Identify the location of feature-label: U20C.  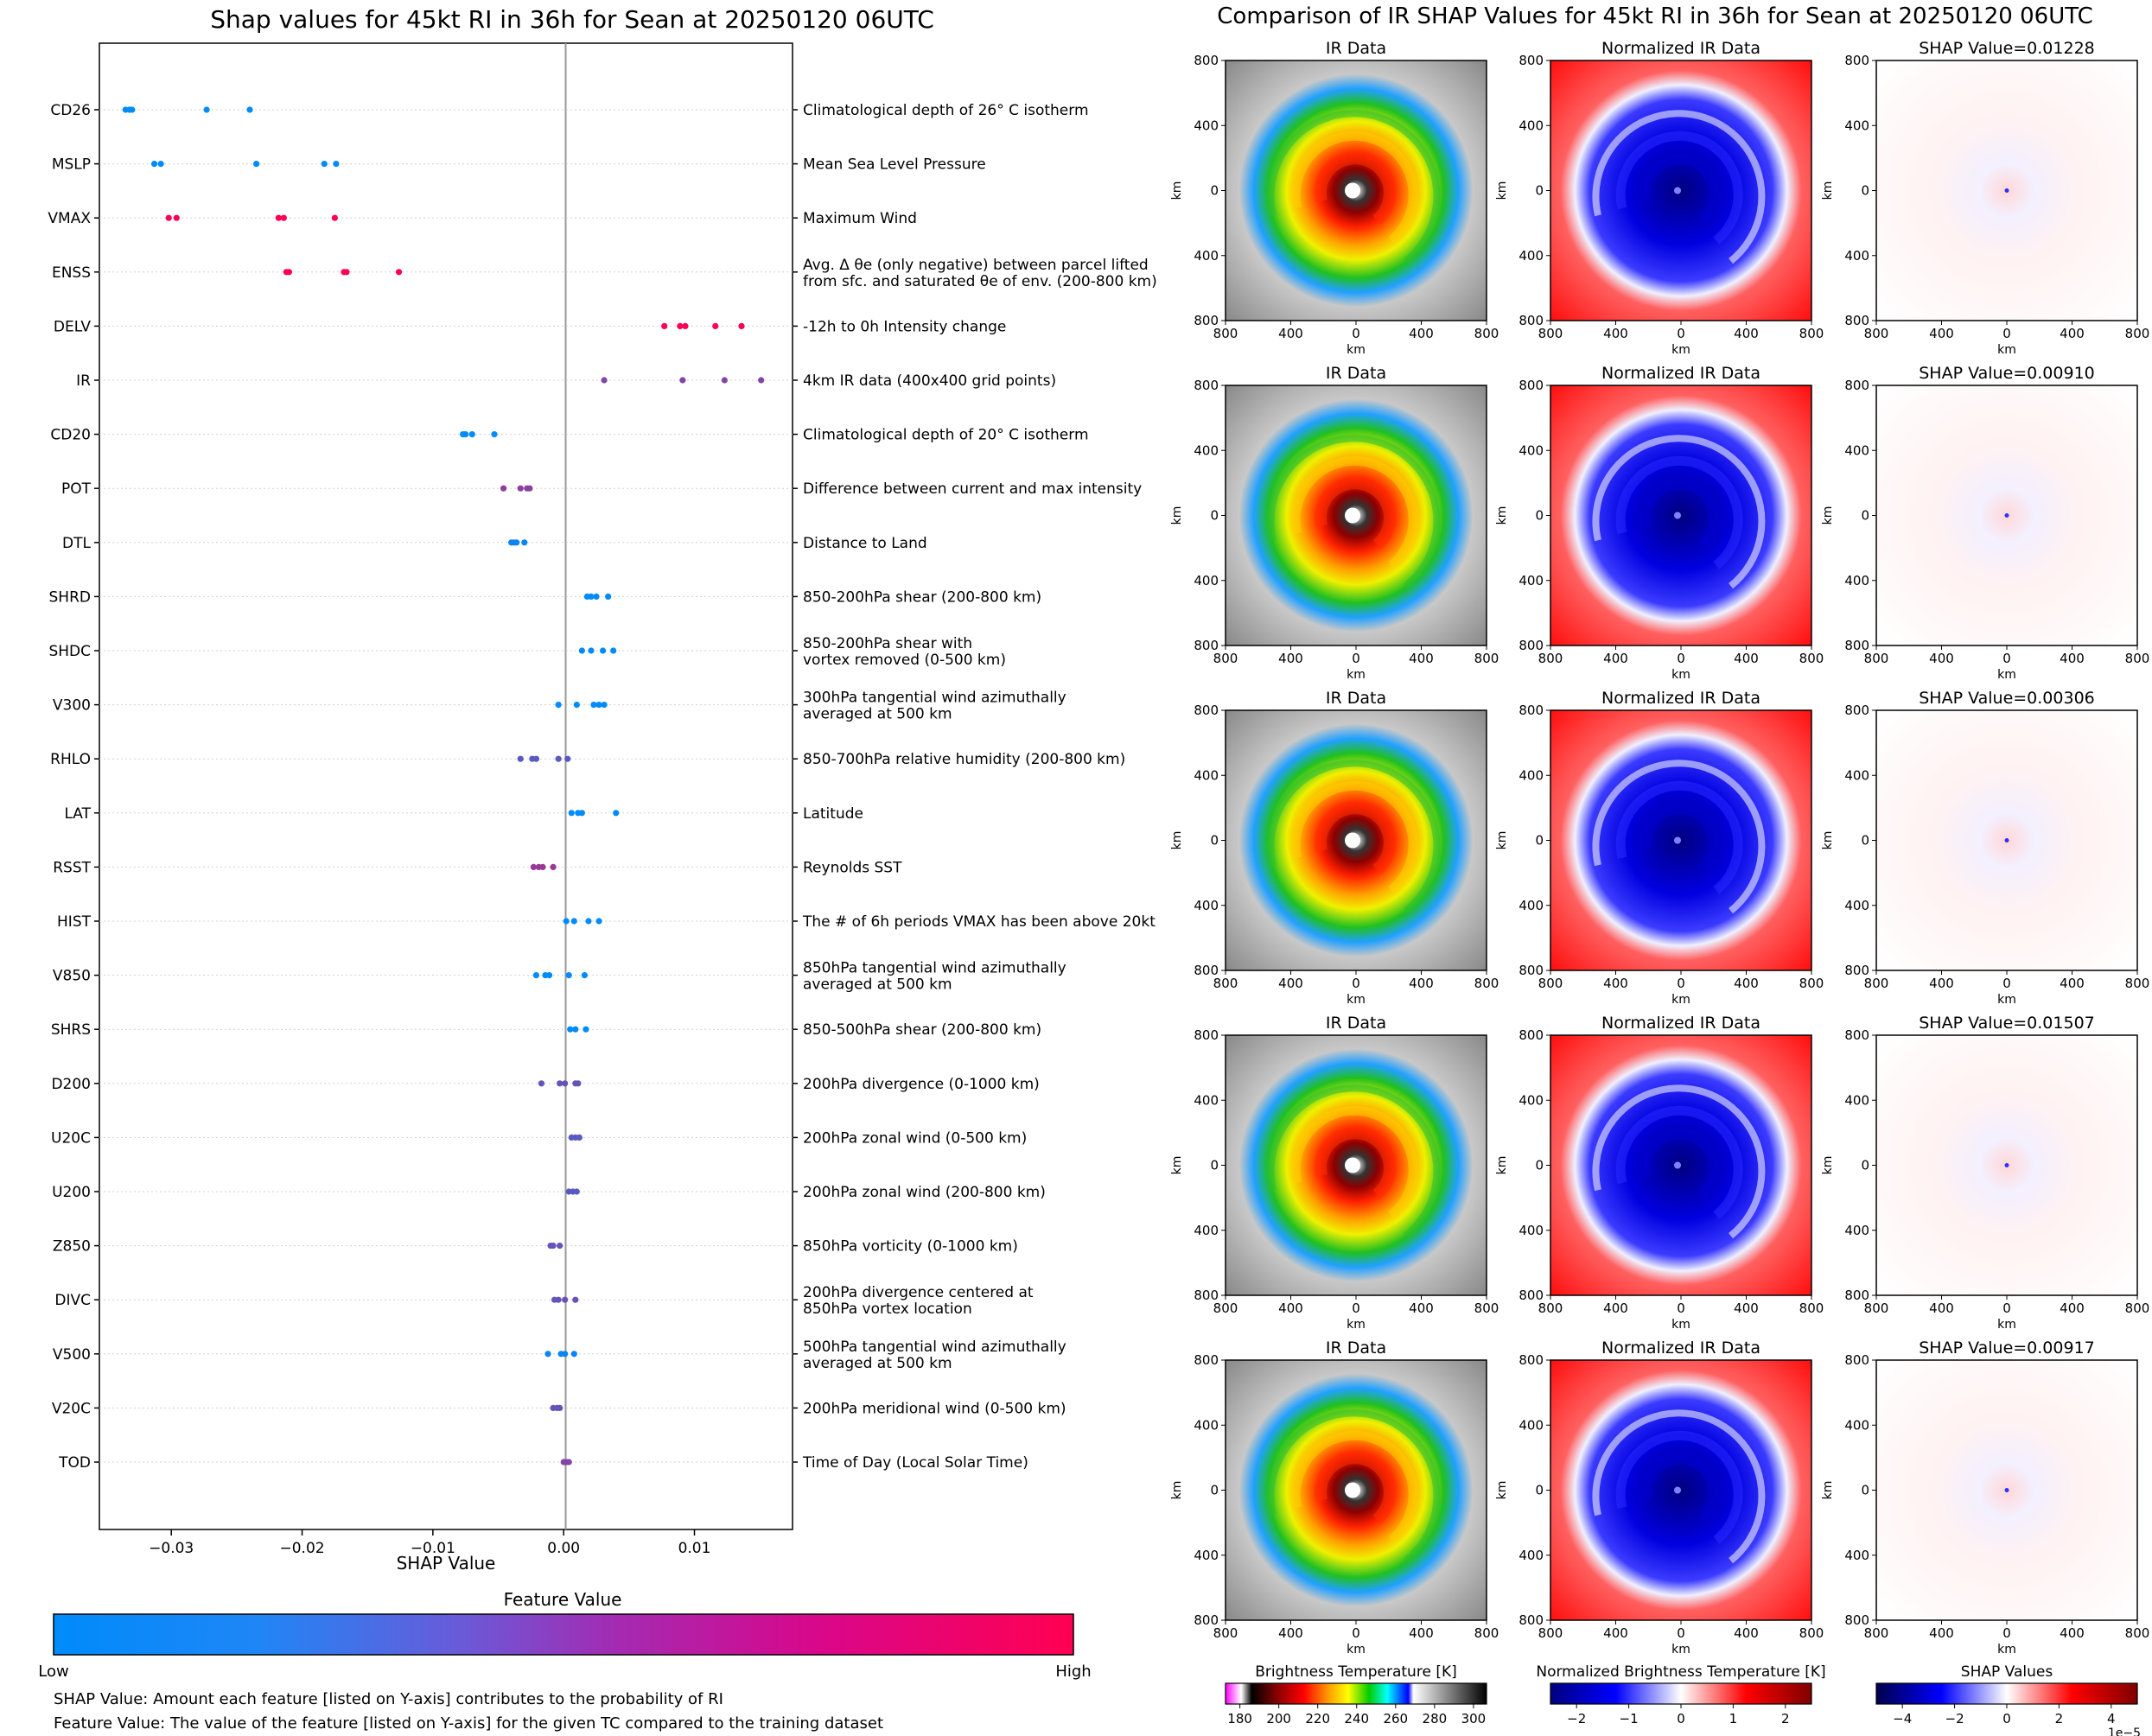
(71, 1138).